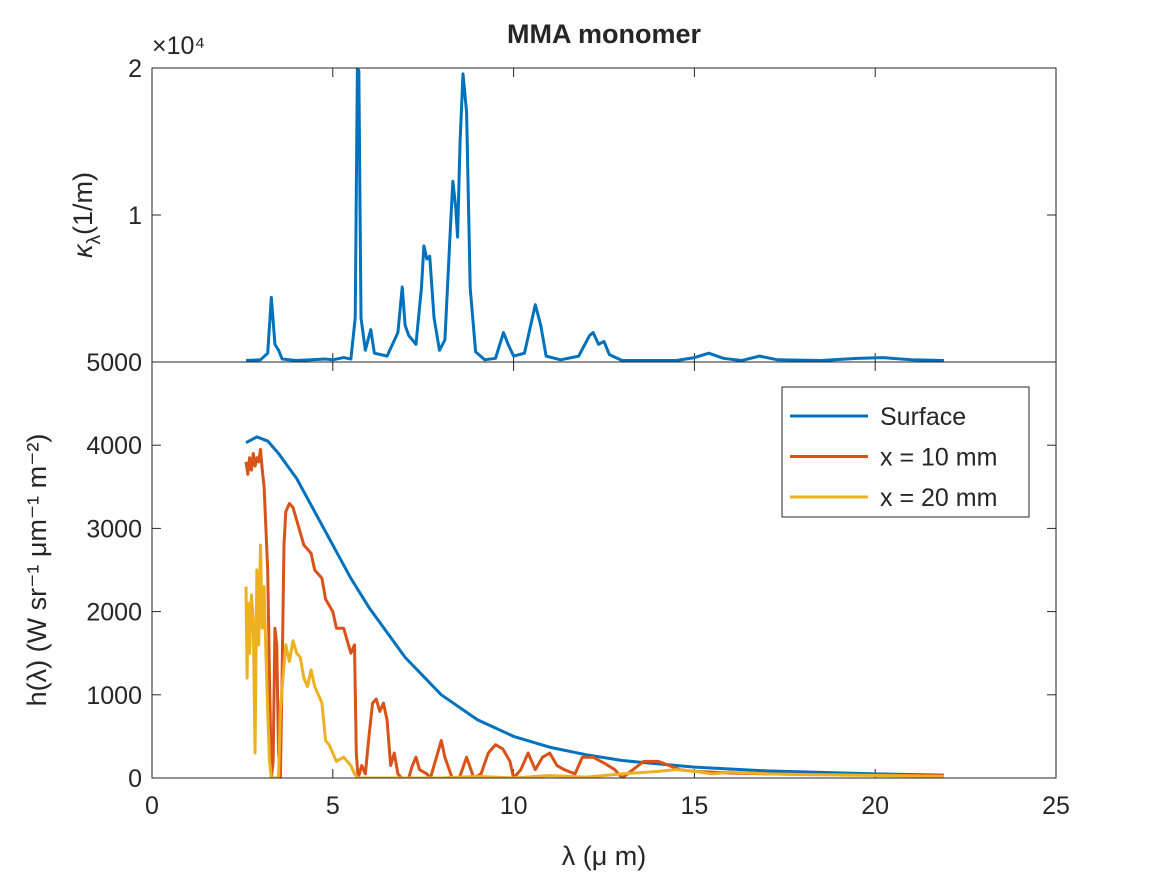  I want to click on x-tick-label: 20, so click(875, 806).